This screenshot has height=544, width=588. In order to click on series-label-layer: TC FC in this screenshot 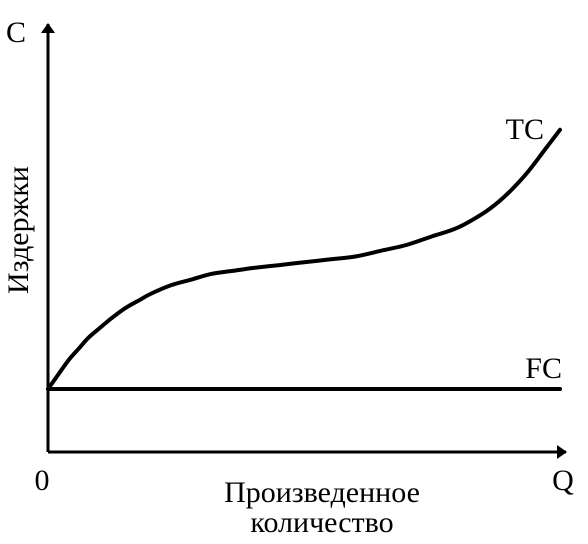, I will do `click(534, 249)`.